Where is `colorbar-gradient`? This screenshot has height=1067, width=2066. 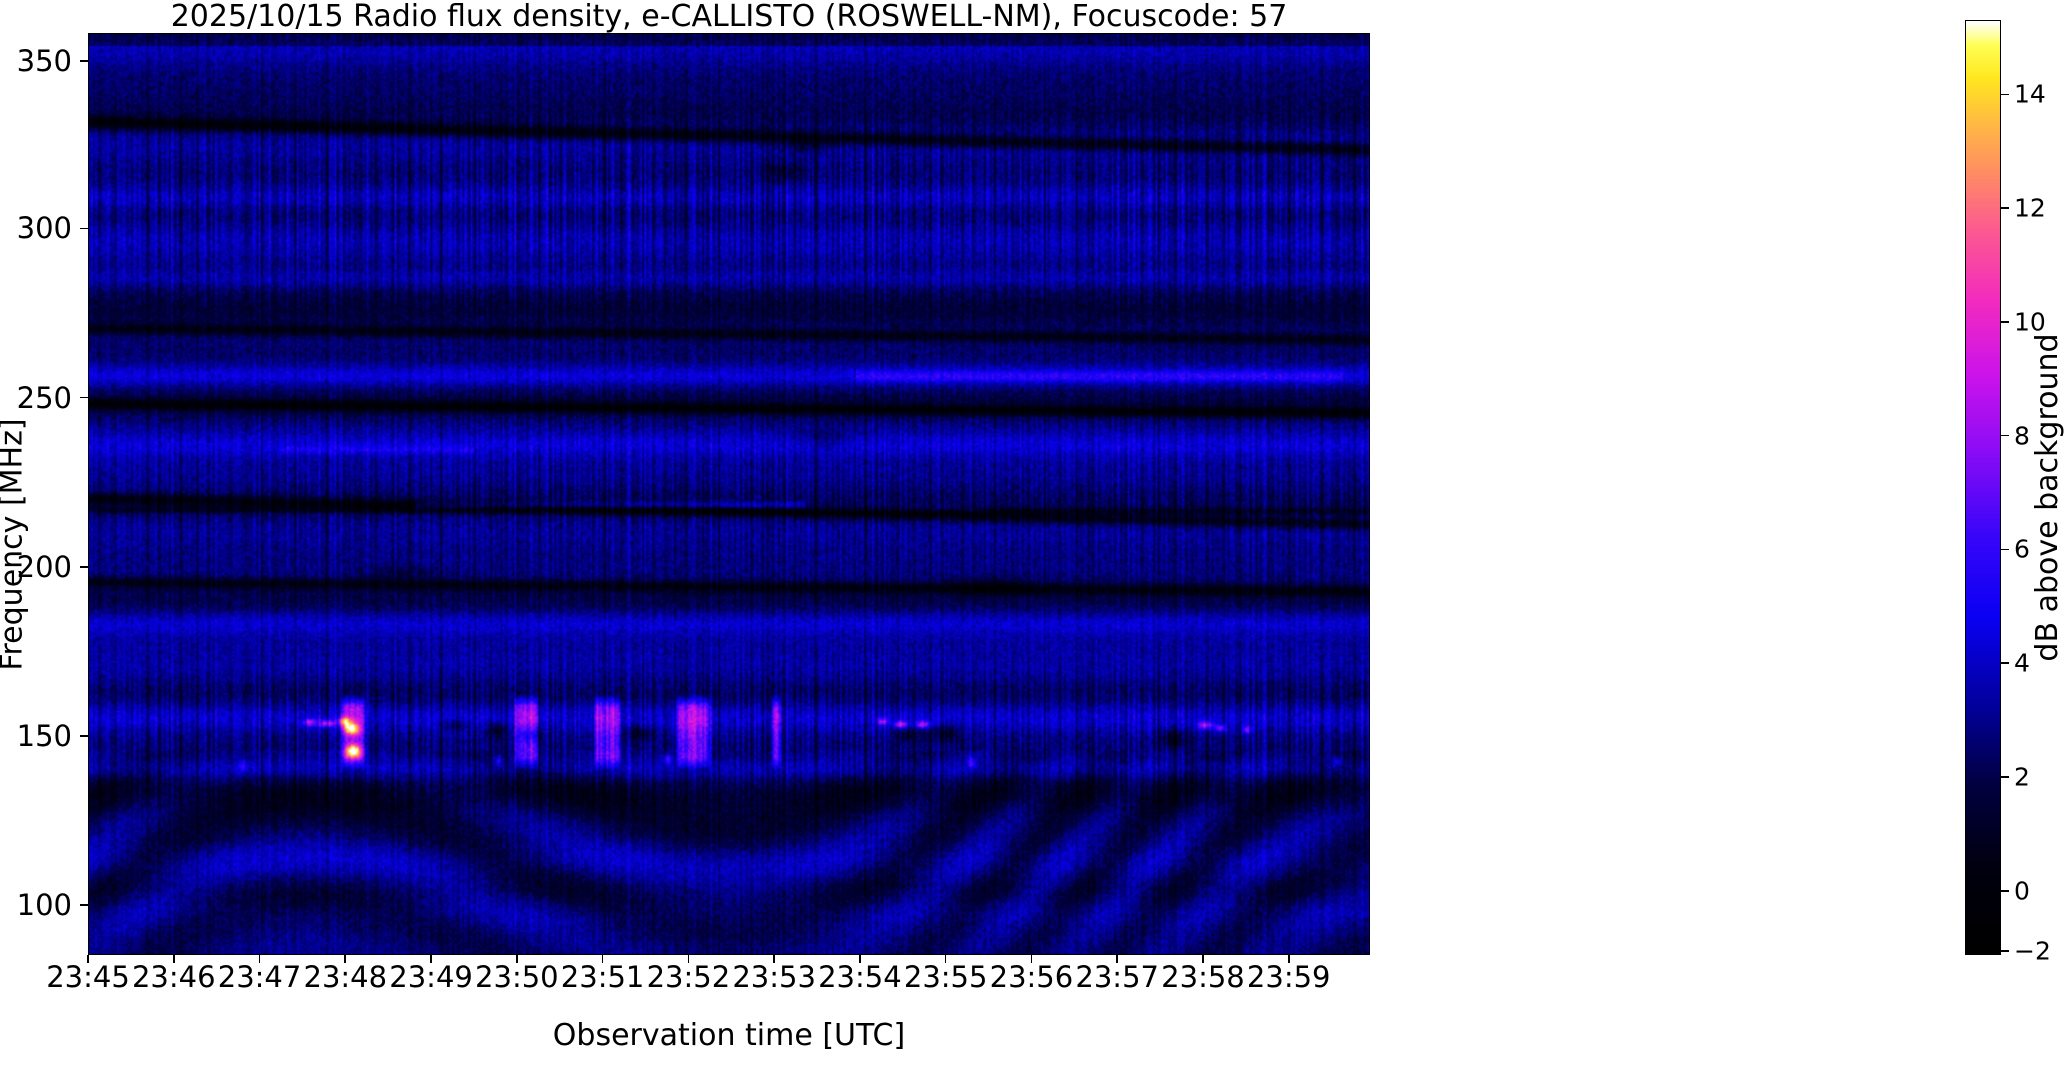 colorbar-gradient is located at coordinates (1983, 487).